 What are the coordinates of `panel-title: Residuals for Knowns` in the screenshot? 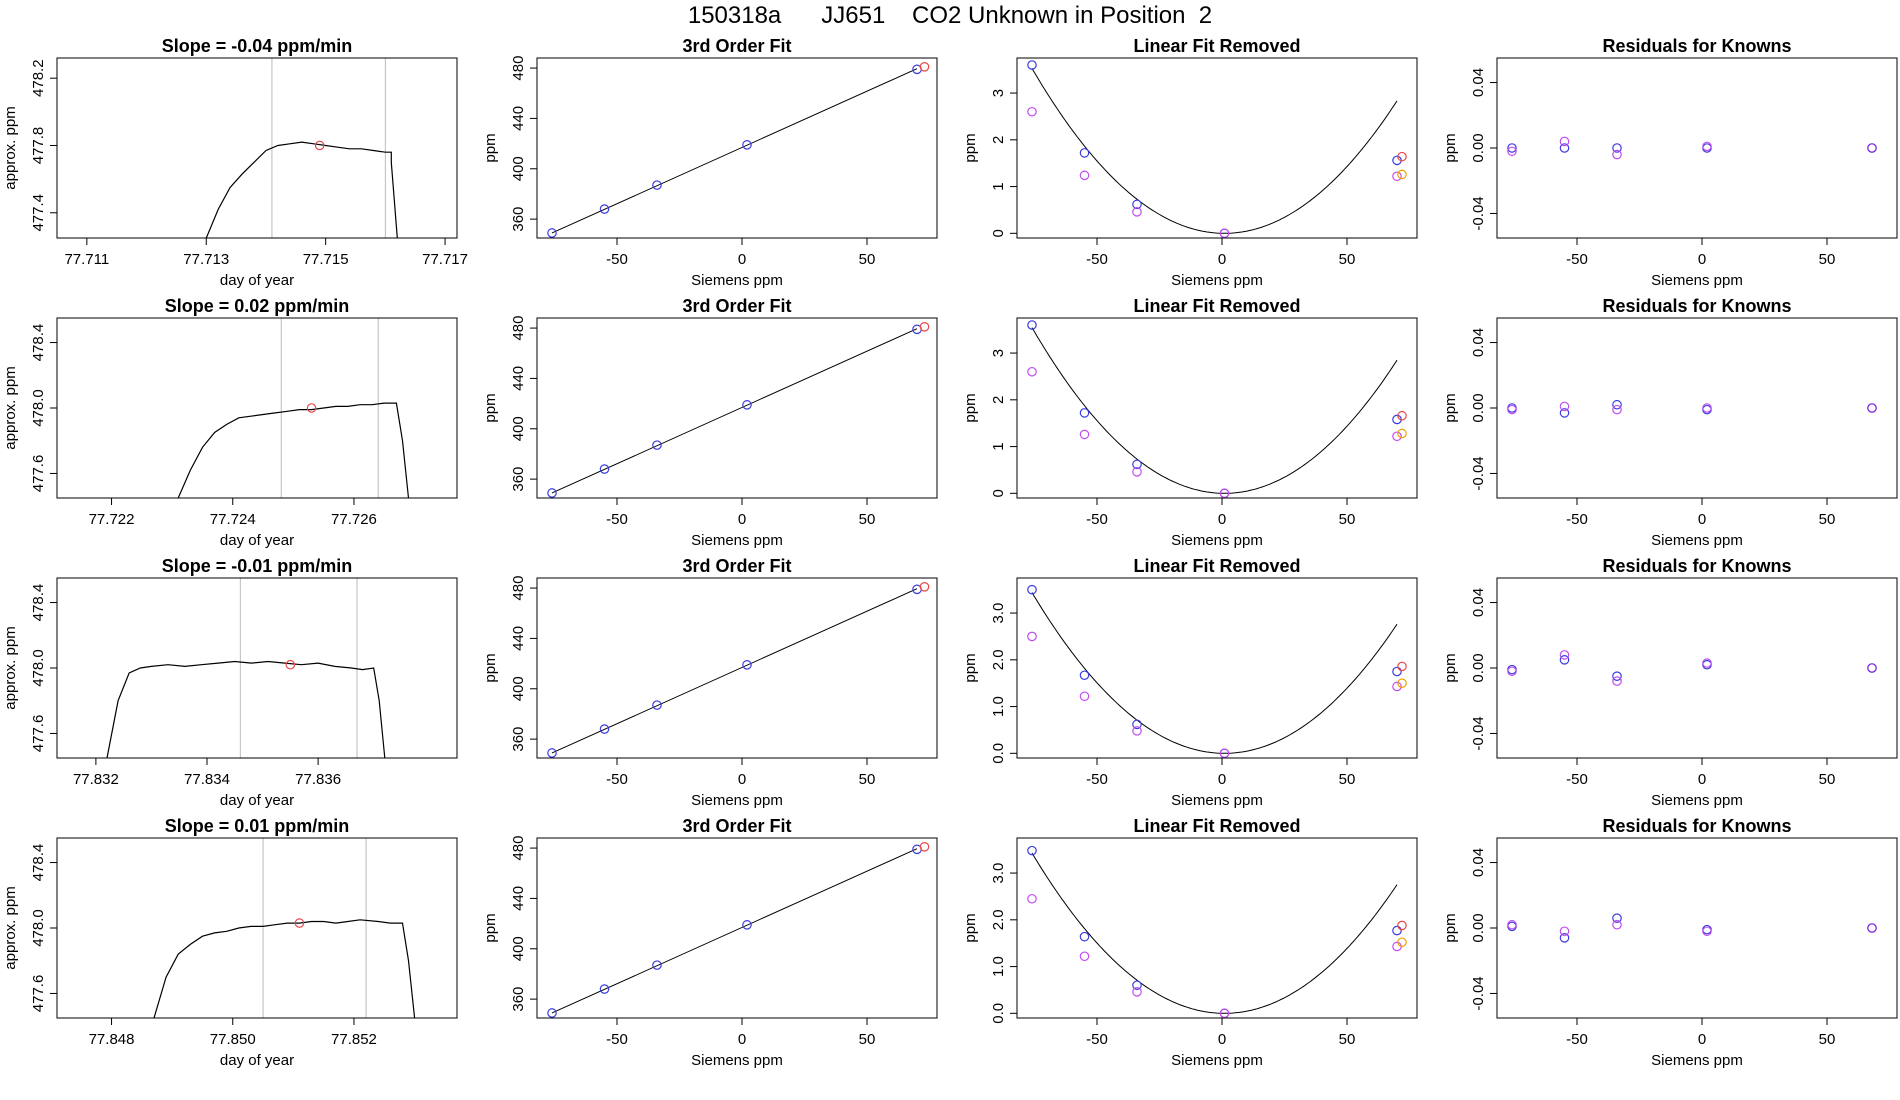 It's located at (1696, 306).